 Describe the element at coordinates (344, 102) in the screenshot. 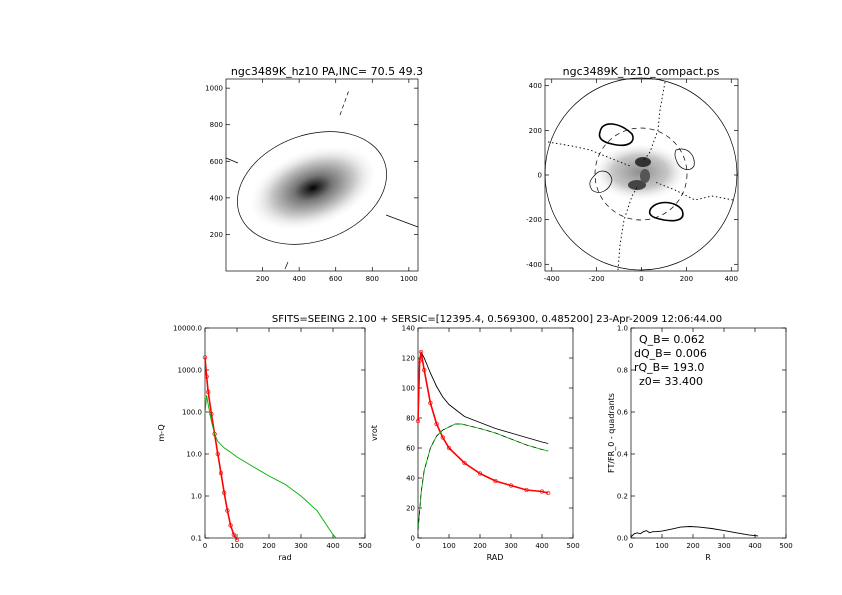

I see `pa-dash-top` at that location.